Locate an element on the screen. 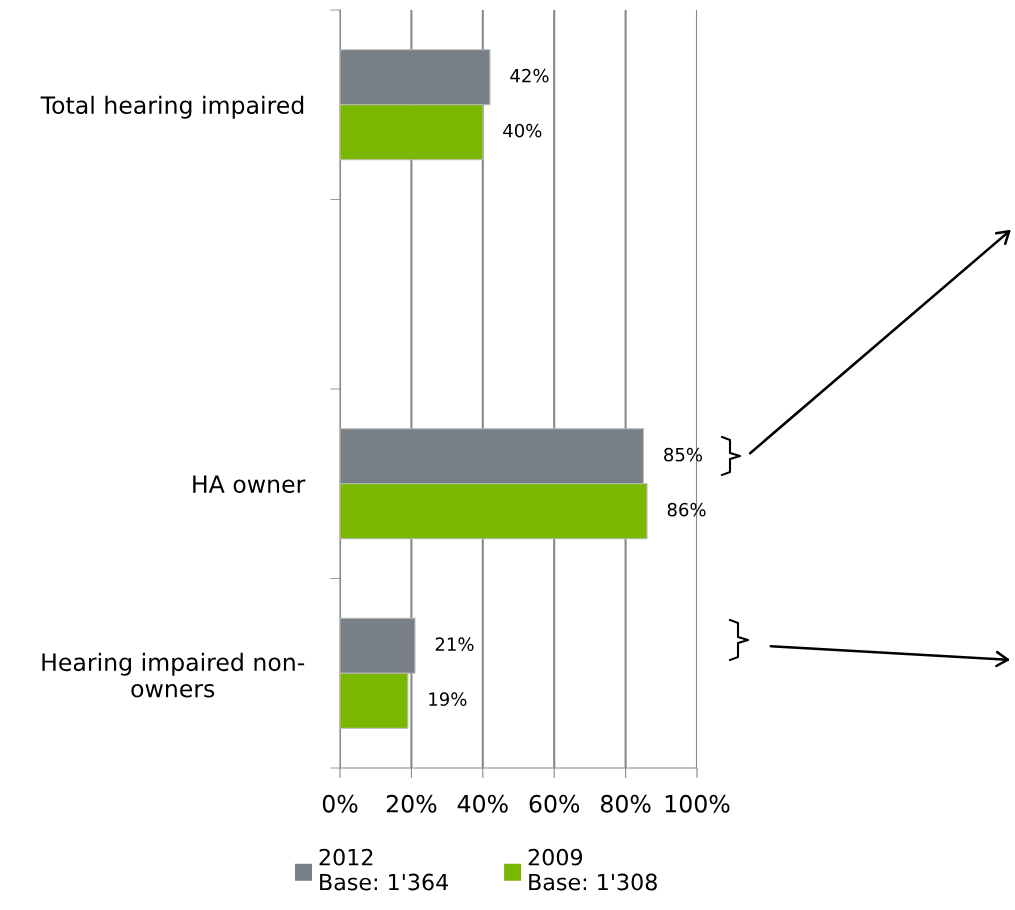 The image size is (1015, 910). y-tick-label: Total hearing impaired is located at coordinates (172, 107).